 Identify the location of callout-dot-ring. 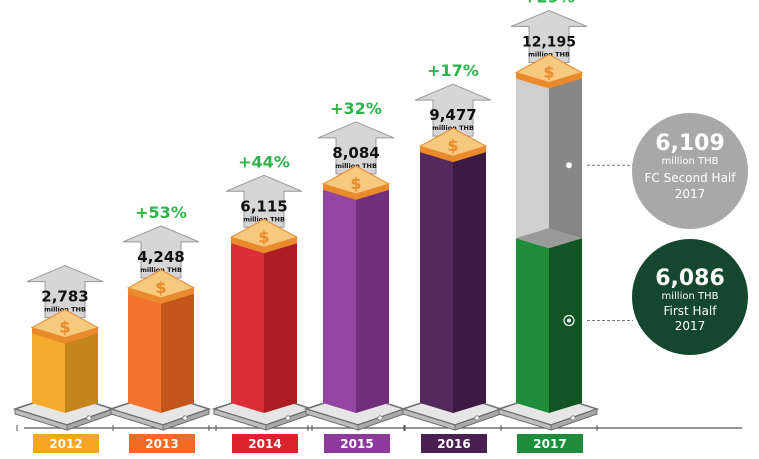
(569, 320).